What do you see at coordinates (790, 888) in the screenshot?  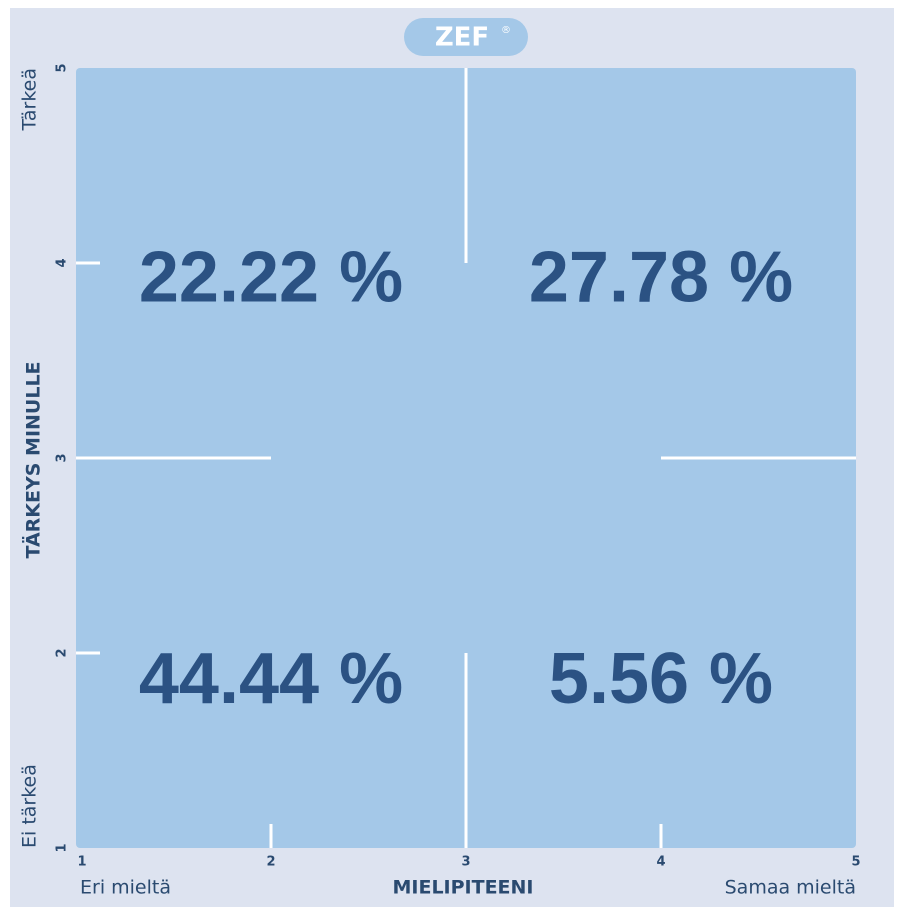 I see `x-high-label: Samaa mieltä` at bounding box center [790, 888].